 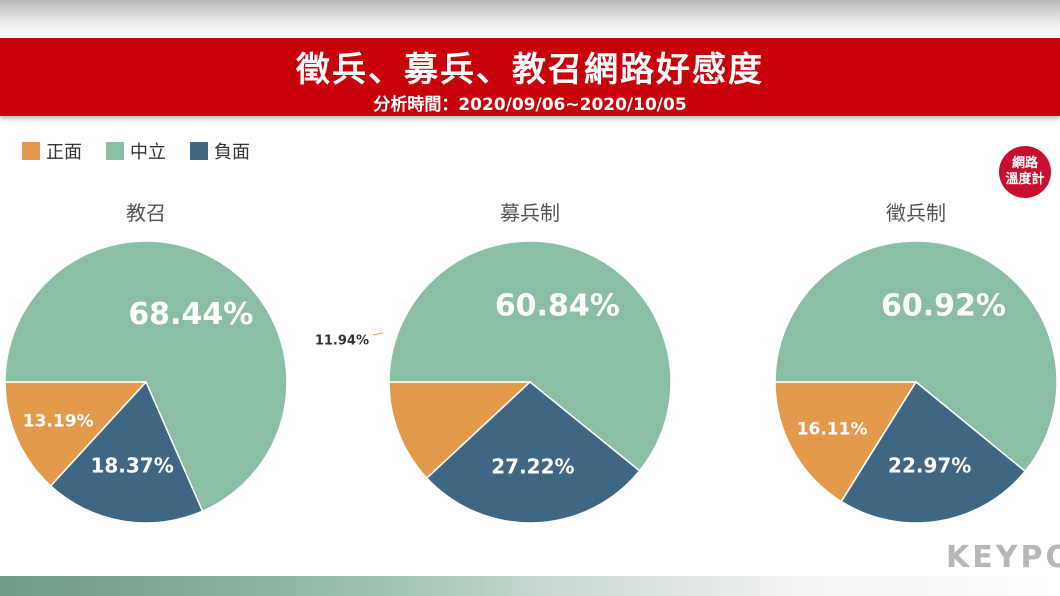 I want to click on thermometer-badge-logo: 網路 溫度計, so click(x=1025, y=172).